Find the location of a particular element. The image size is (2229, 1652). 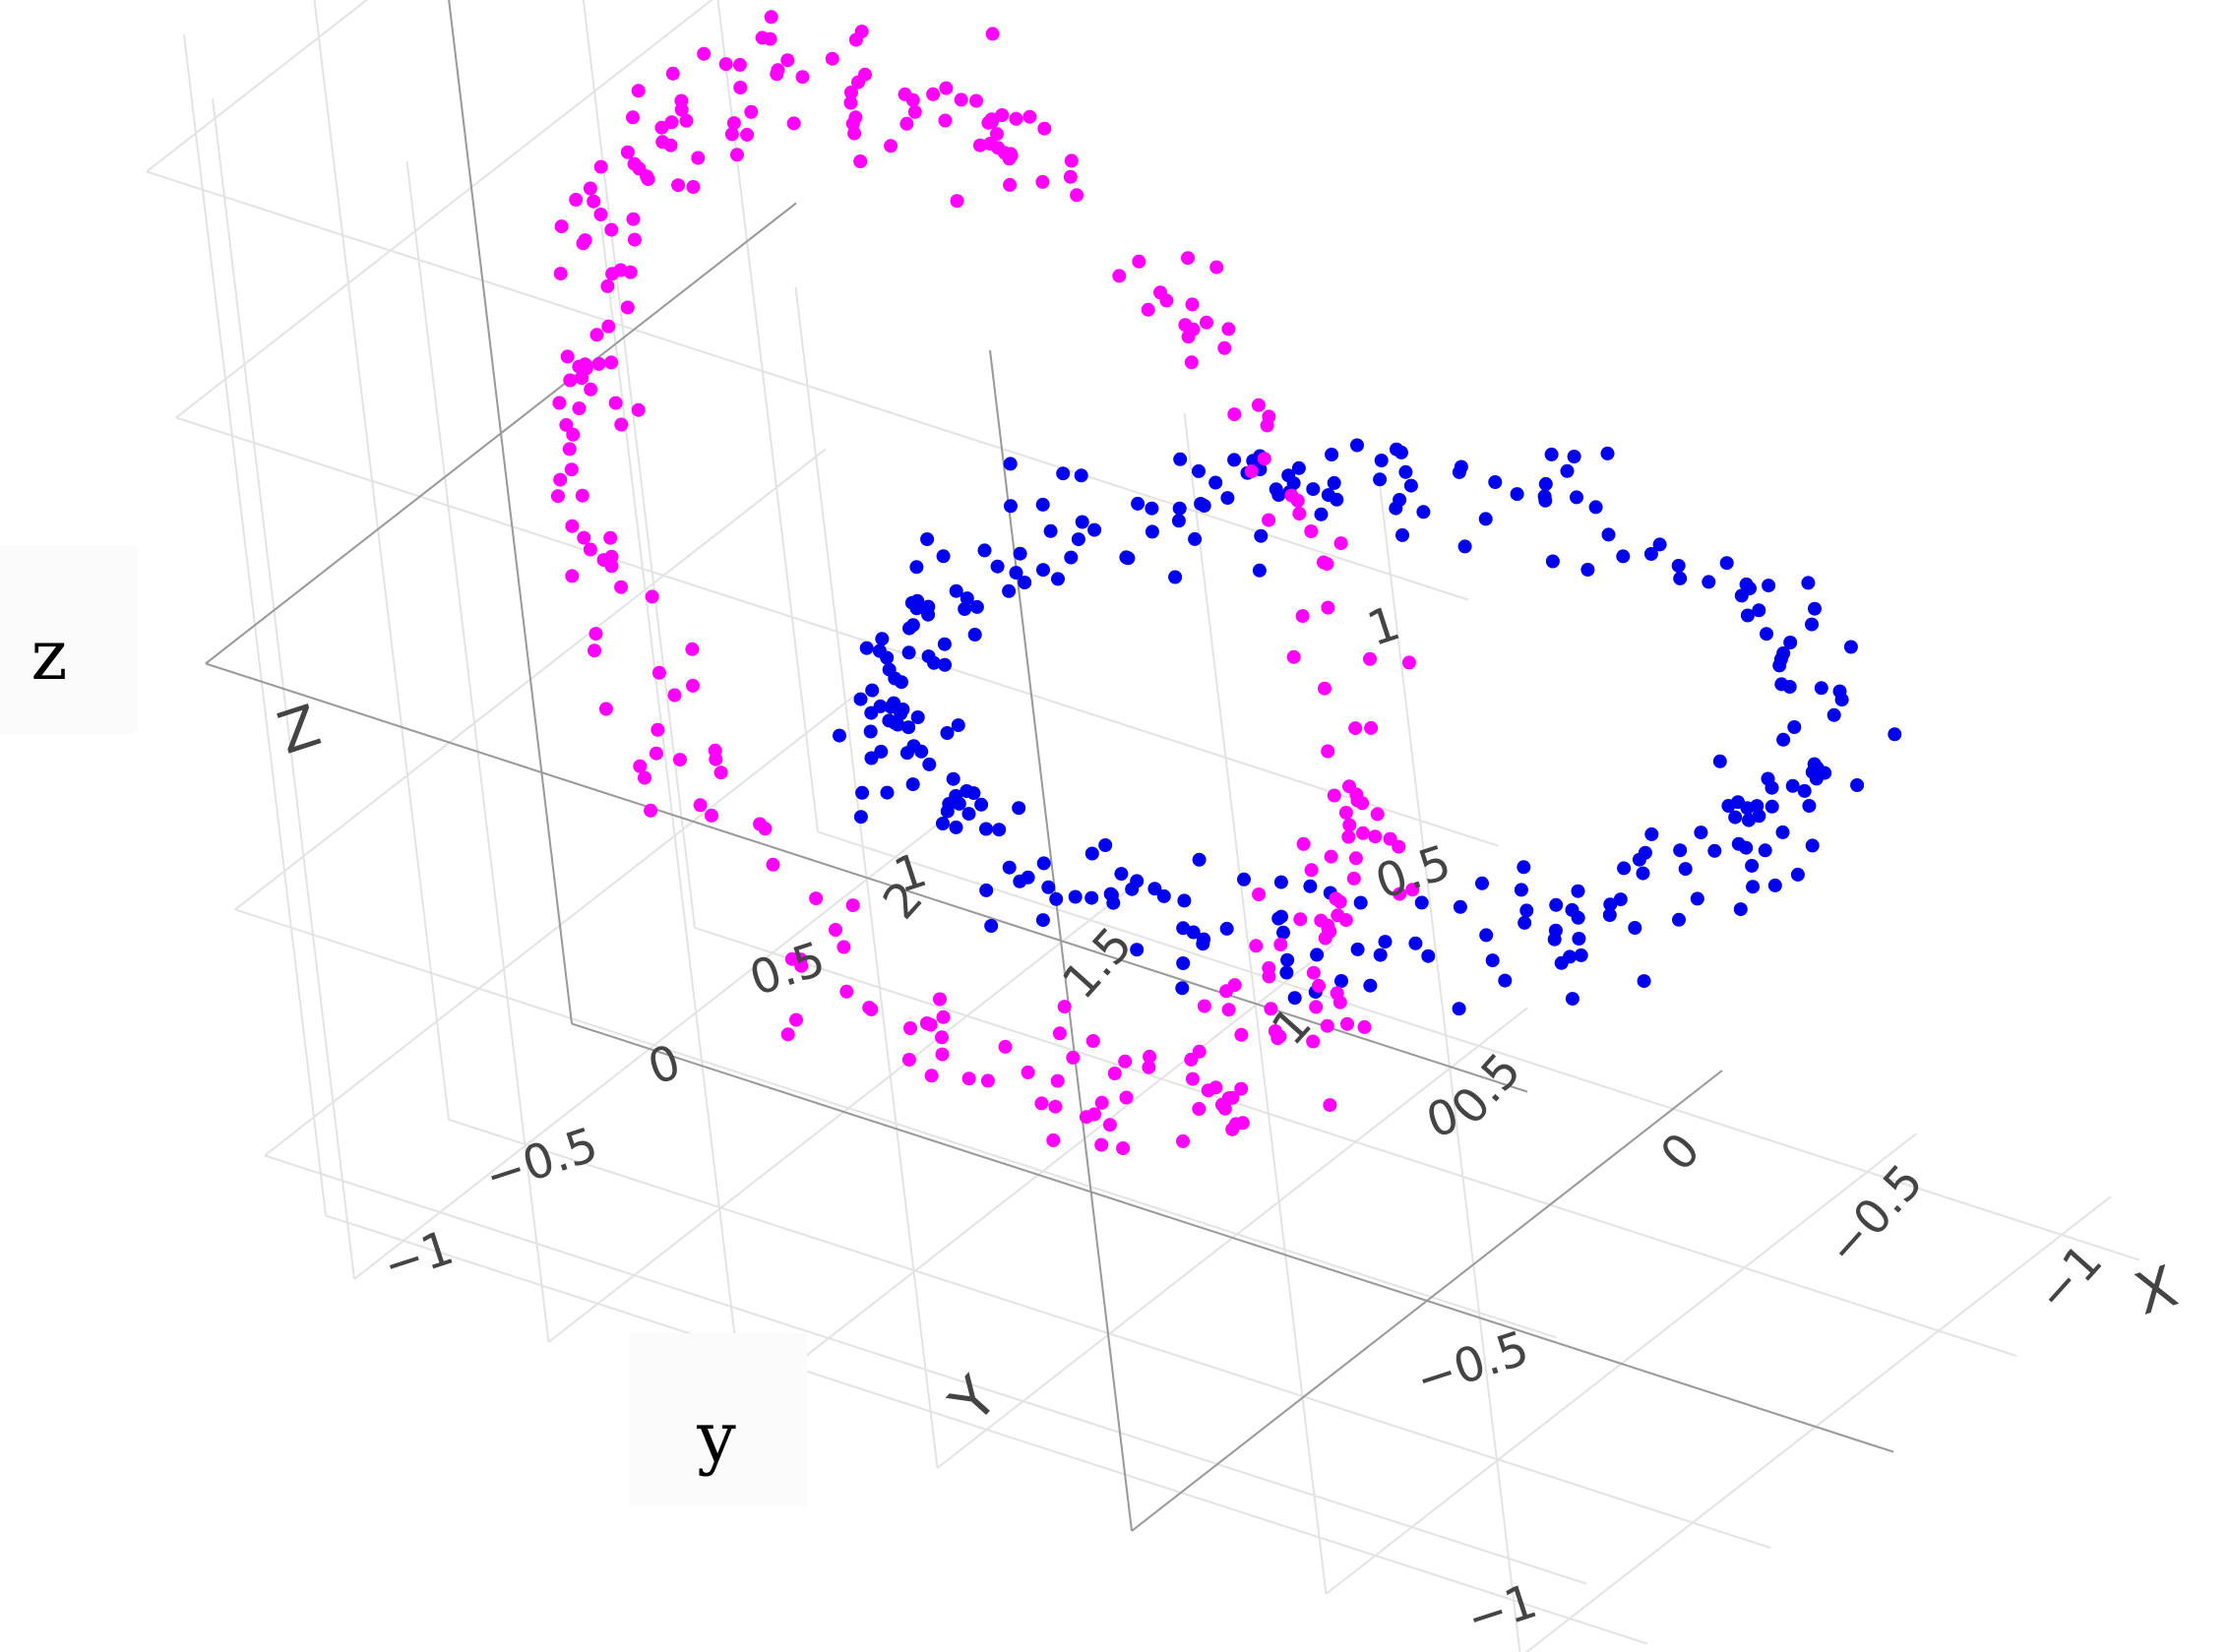

y-tick-label: 1.5 is located at coordinates (1098, 963).